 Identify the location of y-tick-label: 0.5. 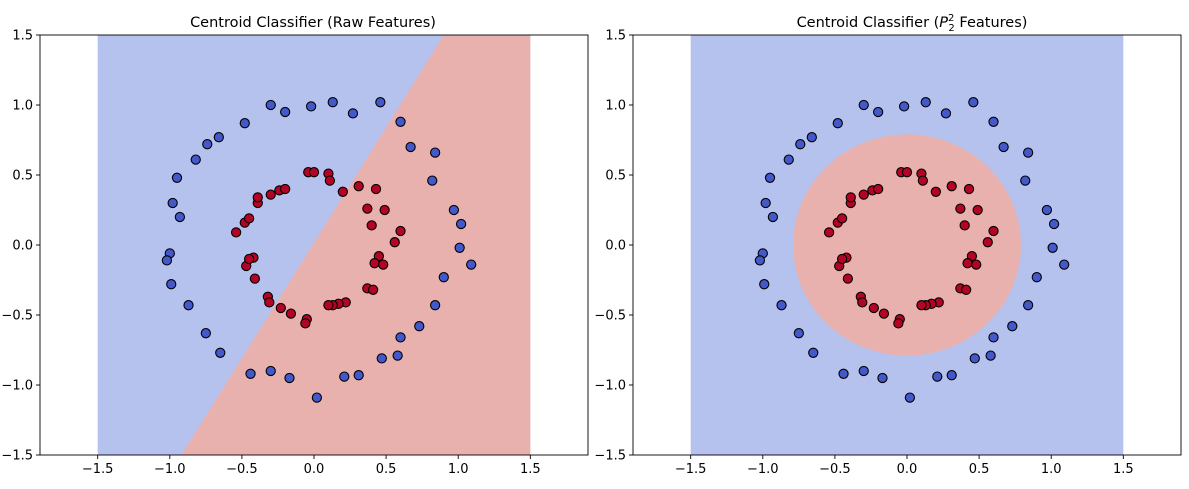
(615, 176).